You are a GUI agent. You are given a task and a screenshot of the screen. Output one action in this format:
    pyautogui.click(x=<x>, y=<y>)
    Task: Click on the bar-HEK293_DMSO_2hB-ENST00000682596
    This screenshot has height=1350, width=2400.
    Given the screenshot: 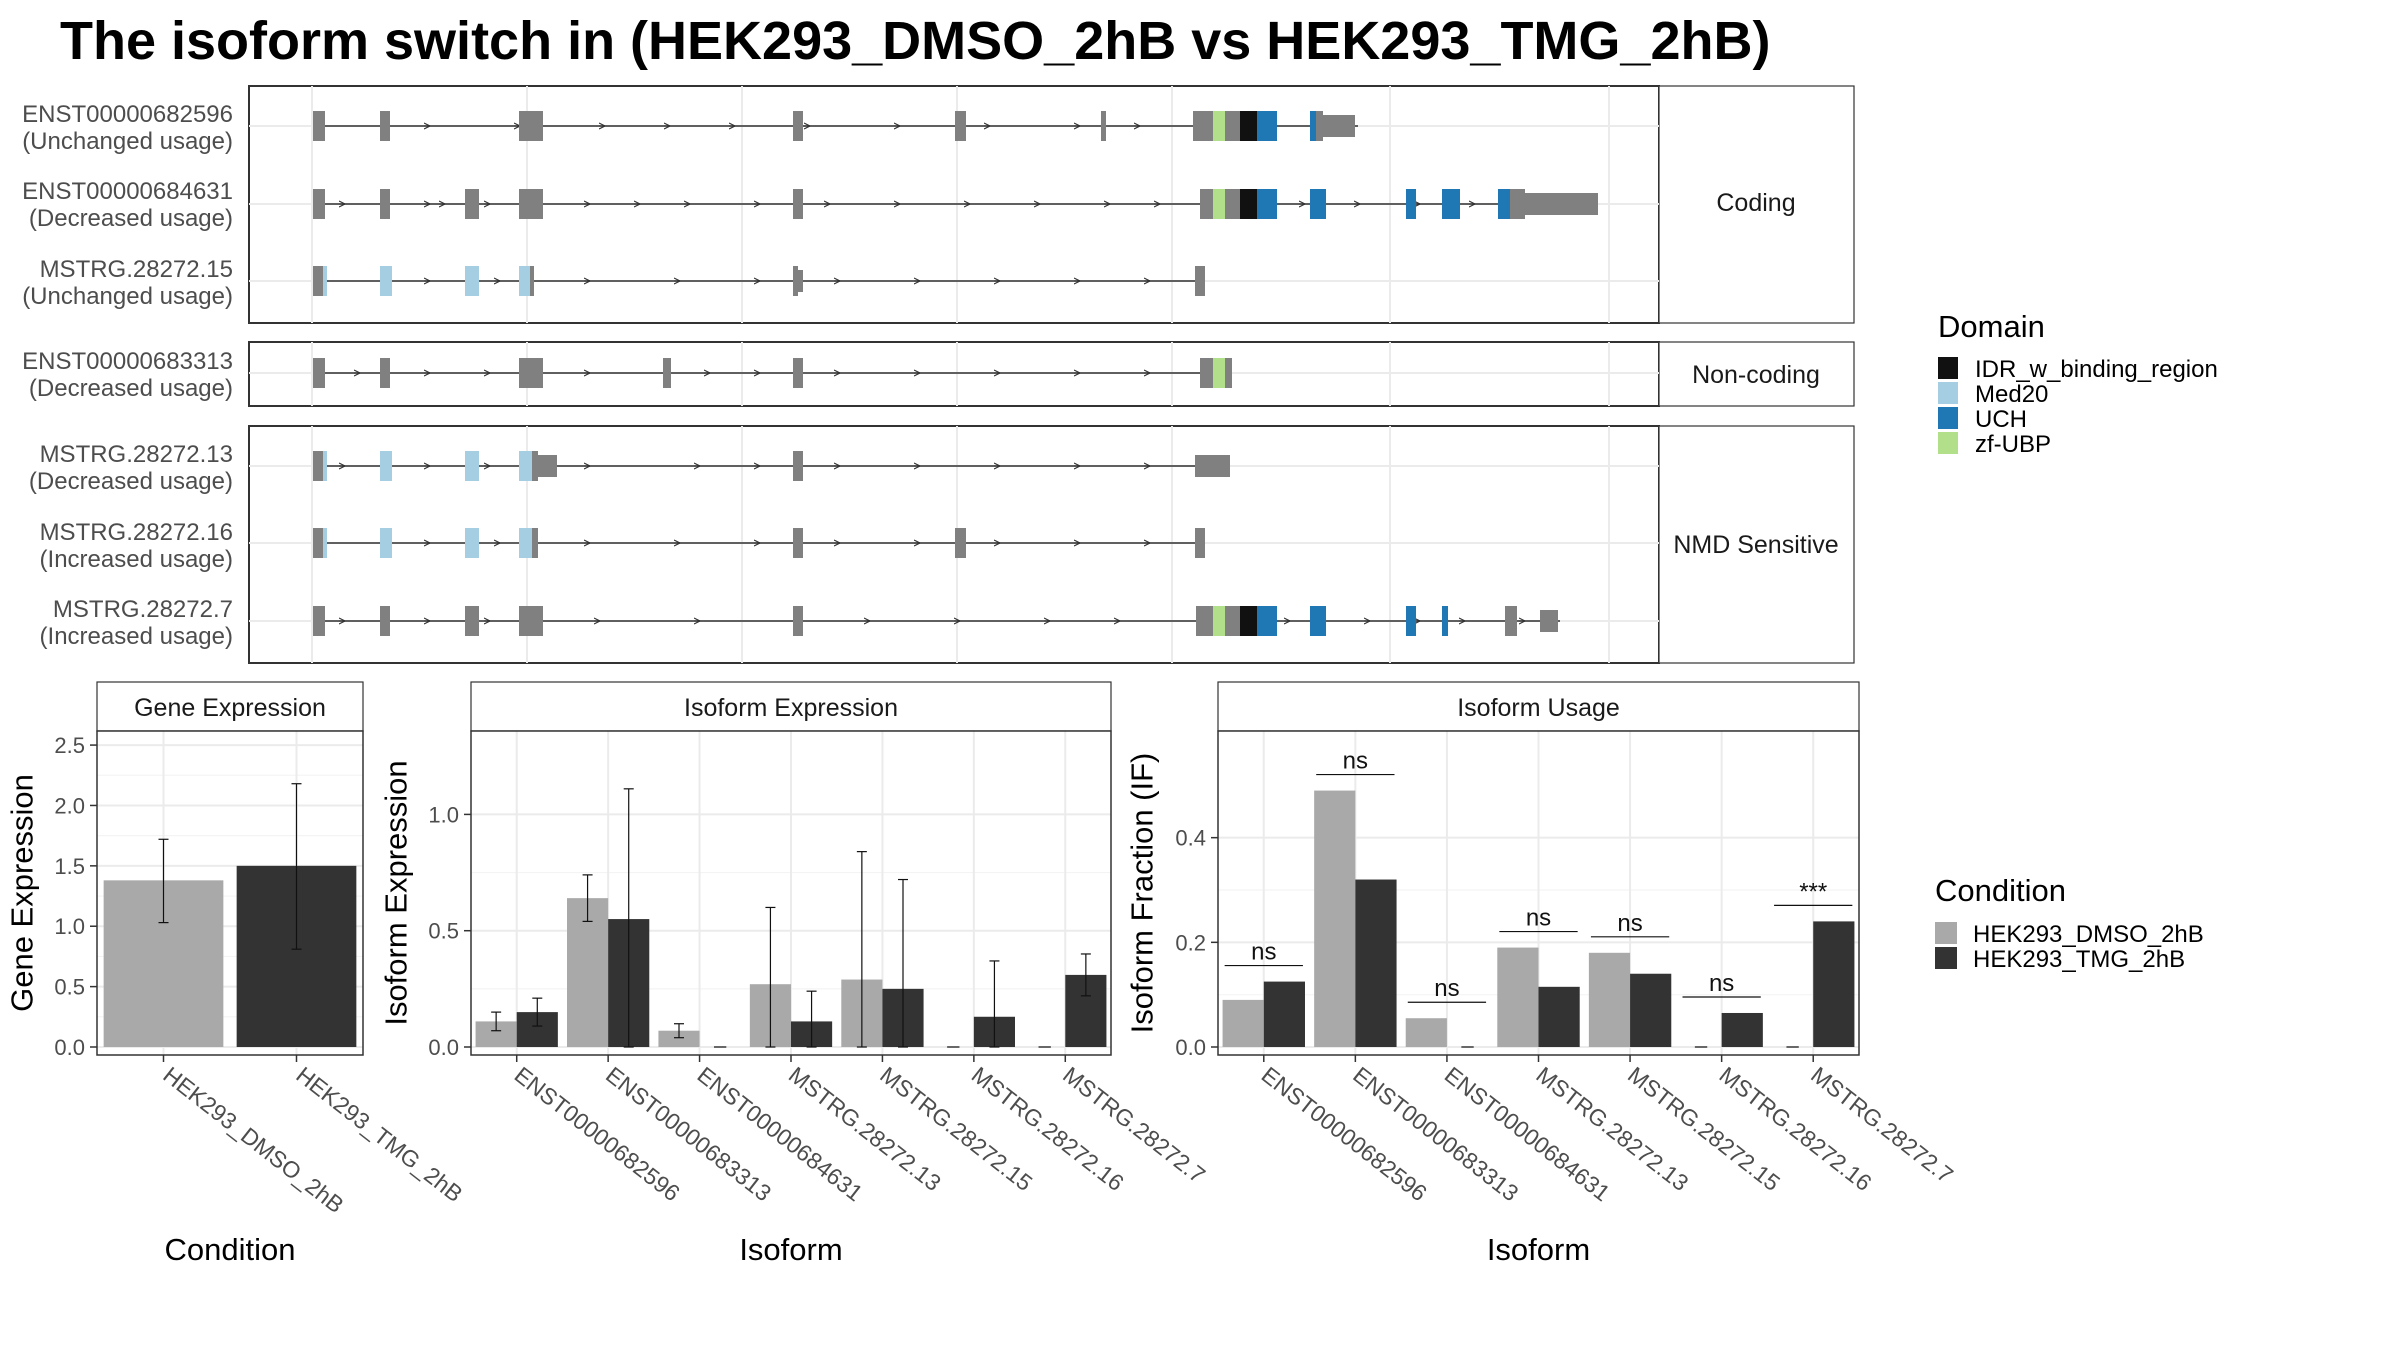 What is the action you would take?
    pyautogui.click(x=1243, y=1023)
    